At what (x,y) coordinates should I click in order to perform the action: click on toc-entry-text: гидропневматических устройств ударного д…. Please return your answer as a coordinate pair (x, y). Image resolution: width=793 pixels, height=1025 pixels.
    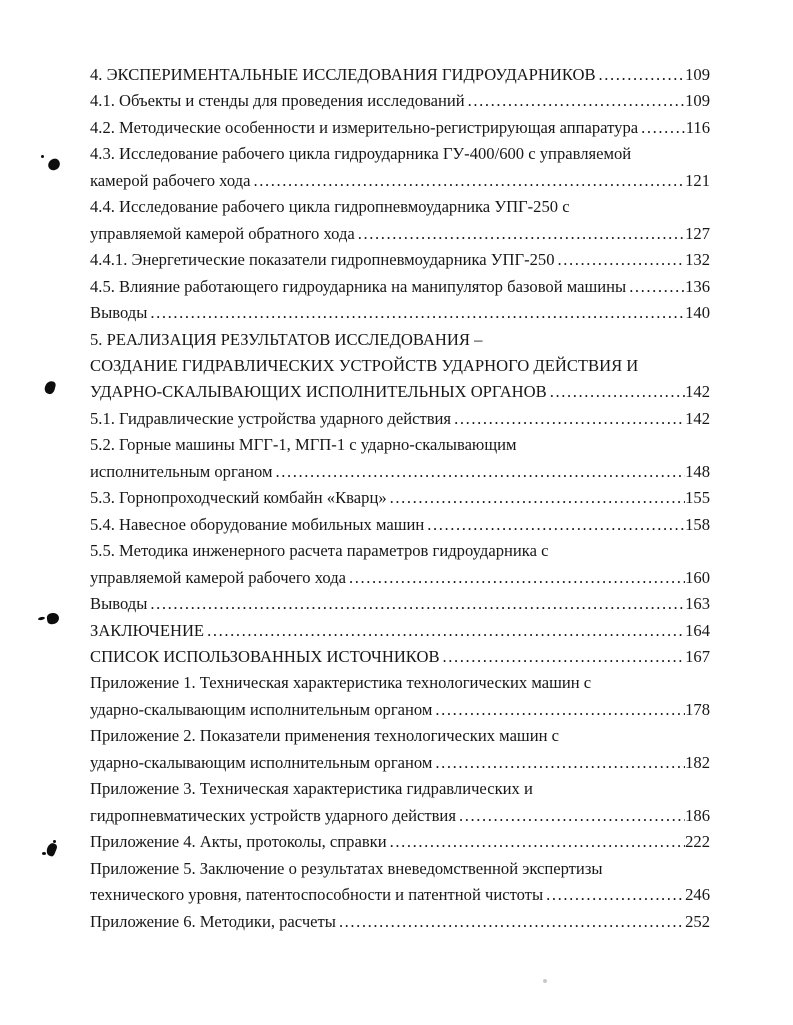
    Looking at the image, I should click on (273, 815).